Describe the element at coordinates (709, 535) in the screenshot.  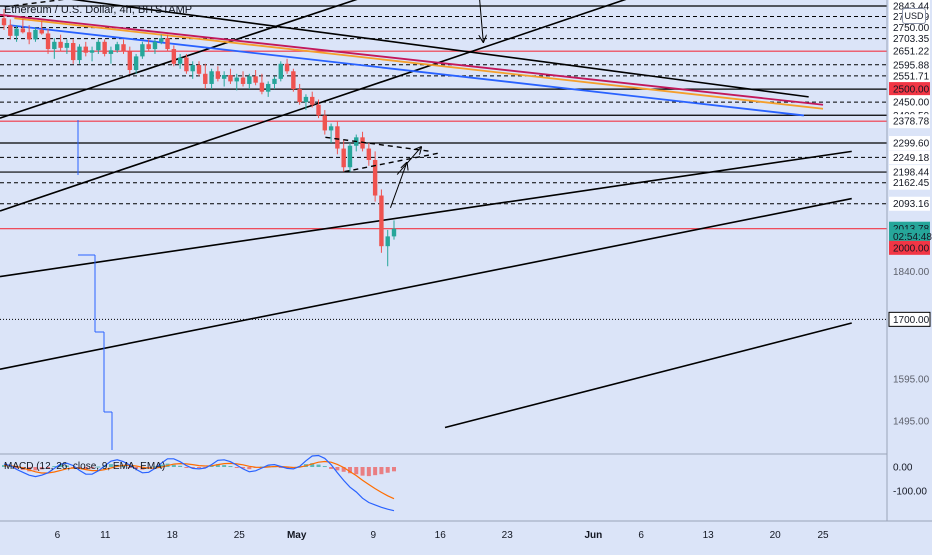
I see `time-axis-label: 13` at that location.